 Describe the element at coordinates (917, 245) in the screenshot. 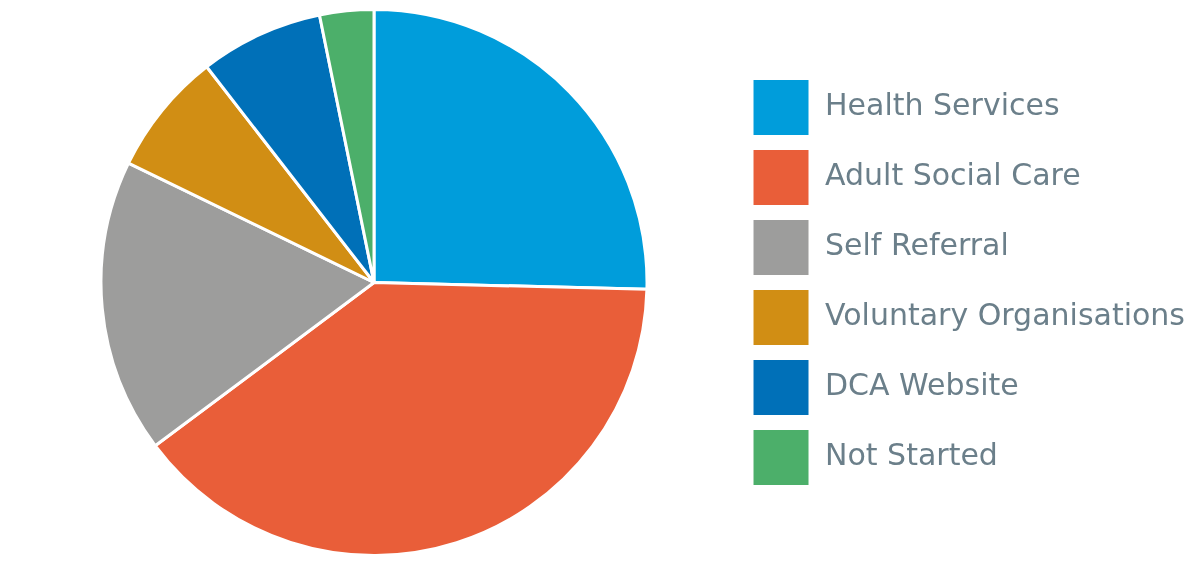

I see `legend-label: Self Referral` at that location.